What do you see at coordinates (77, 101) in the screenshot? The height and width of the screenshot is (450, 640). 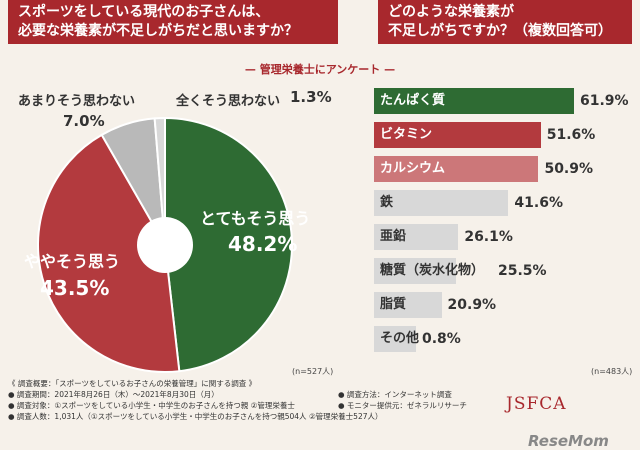 I see `pie-label-amari: あまりそう思わない` at bounding box center [77, 101].